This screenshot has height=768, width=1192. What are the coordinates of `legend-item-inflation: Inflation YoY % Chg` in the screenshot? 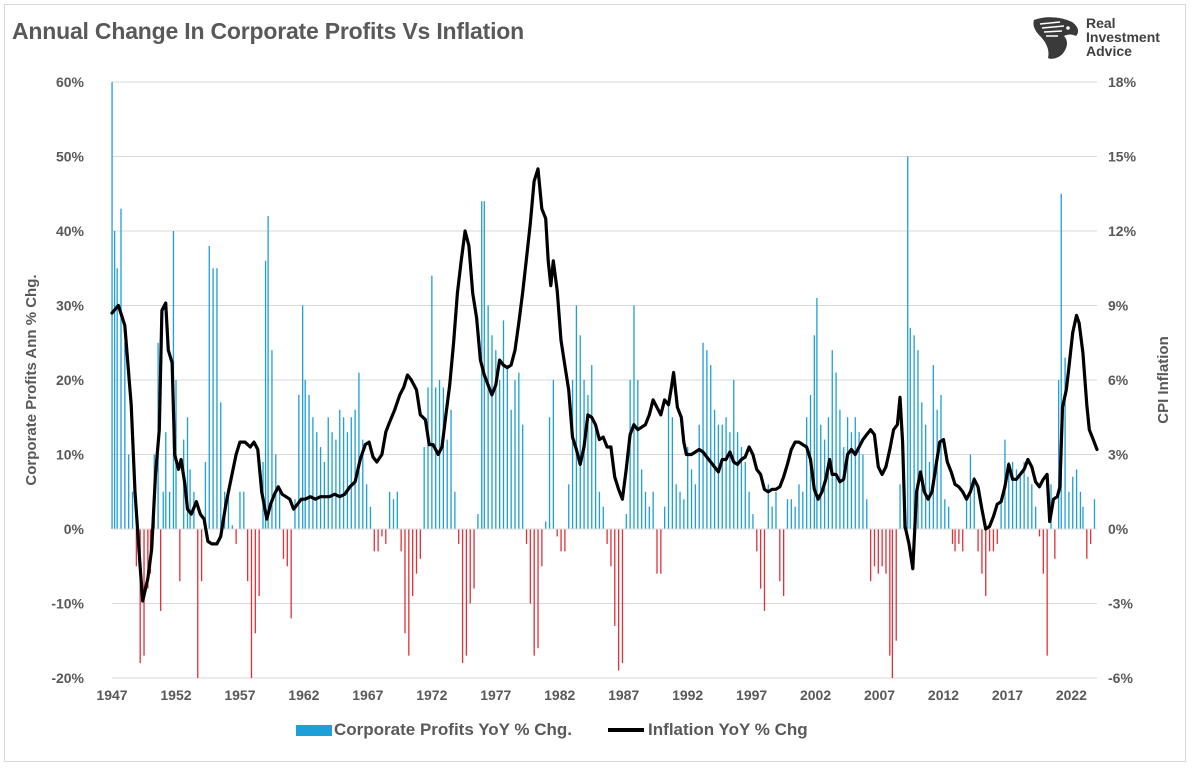 It's located at (708, 730).